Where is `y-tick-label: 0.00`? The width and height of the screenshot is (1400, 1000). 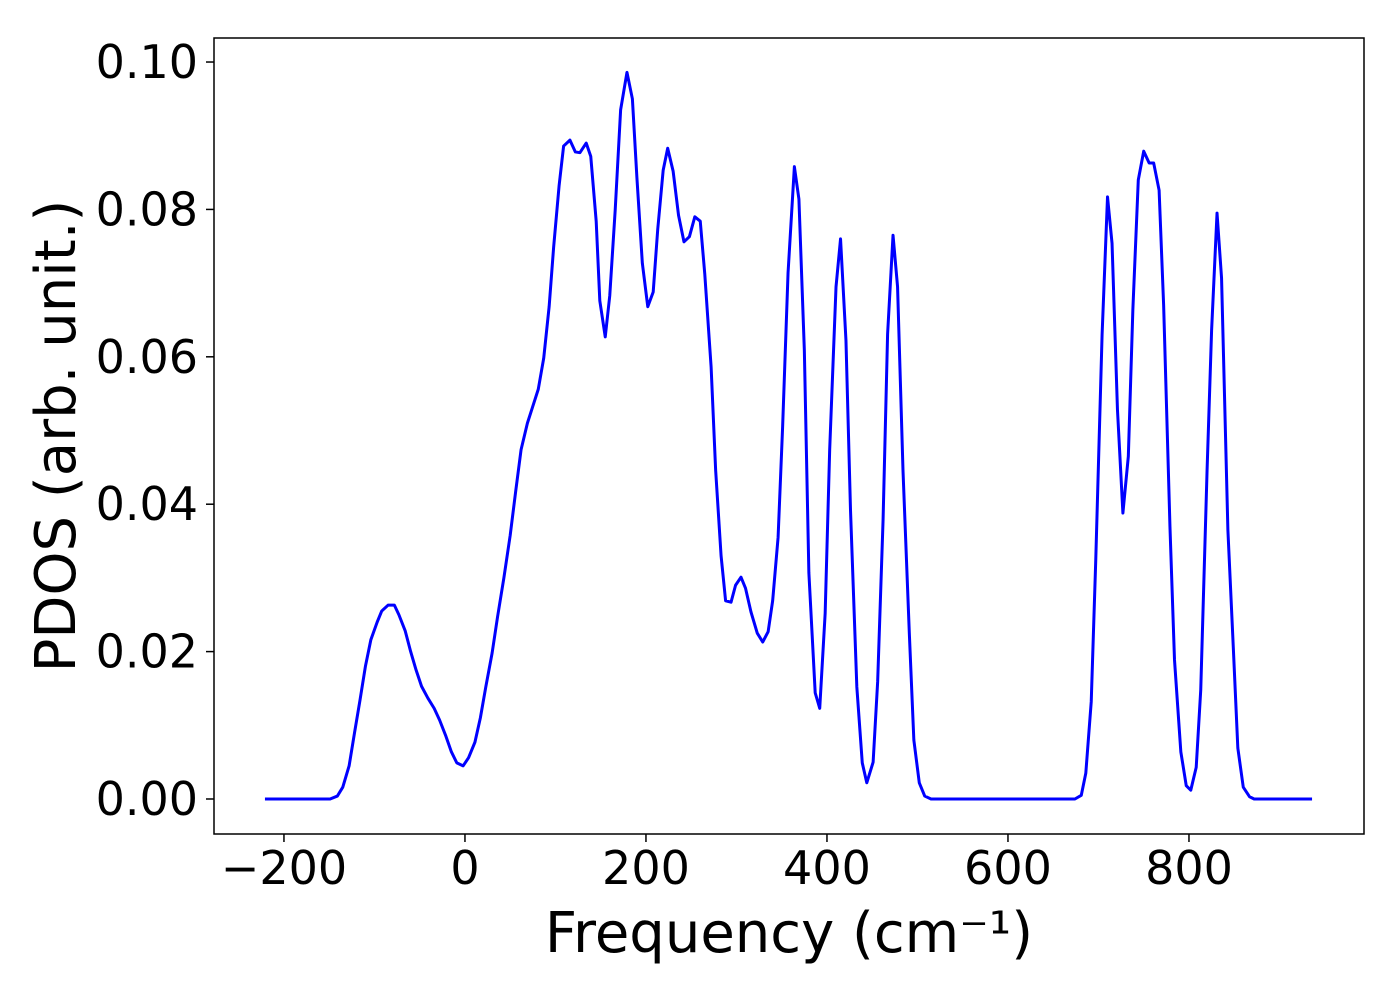 y-tick-label: 0.00 is located at coordinates (147, 799).